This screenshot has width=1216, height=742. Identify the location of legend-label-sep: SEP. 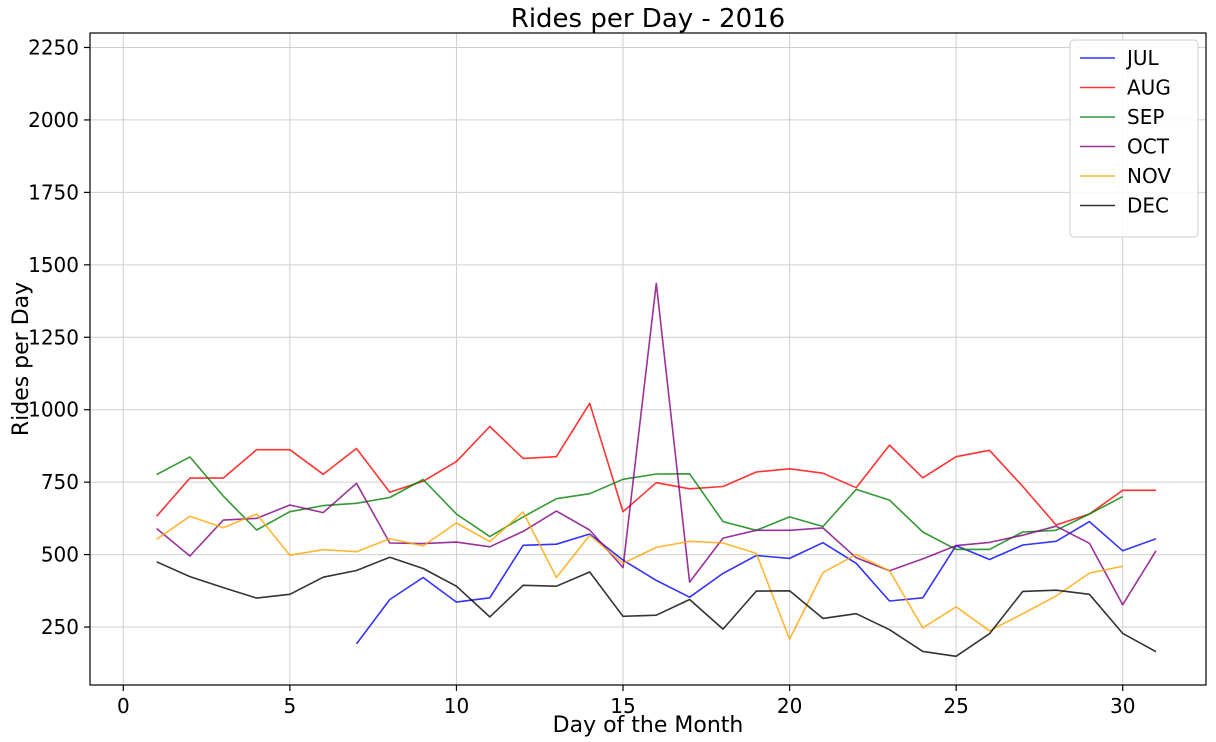
(1145, 117).